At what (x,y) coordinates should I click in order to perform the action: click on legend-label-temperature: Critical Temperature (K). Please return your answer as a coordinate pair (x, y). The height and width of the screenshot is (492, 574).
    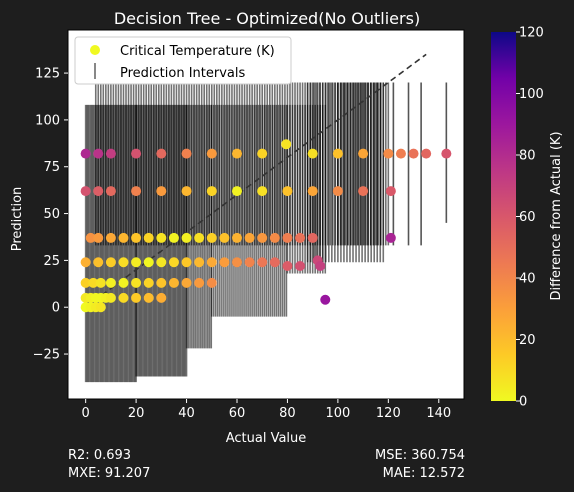
    Looking at the image, I should click on (197, 51).